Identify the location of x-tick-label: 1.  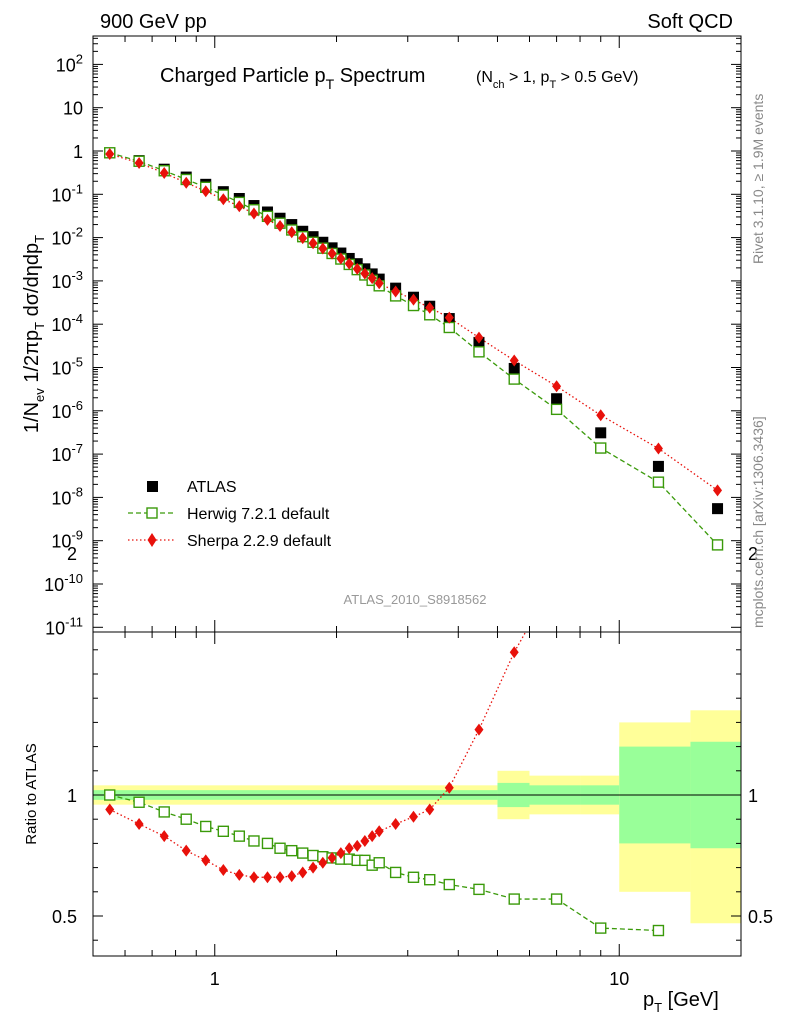
(215, 979).